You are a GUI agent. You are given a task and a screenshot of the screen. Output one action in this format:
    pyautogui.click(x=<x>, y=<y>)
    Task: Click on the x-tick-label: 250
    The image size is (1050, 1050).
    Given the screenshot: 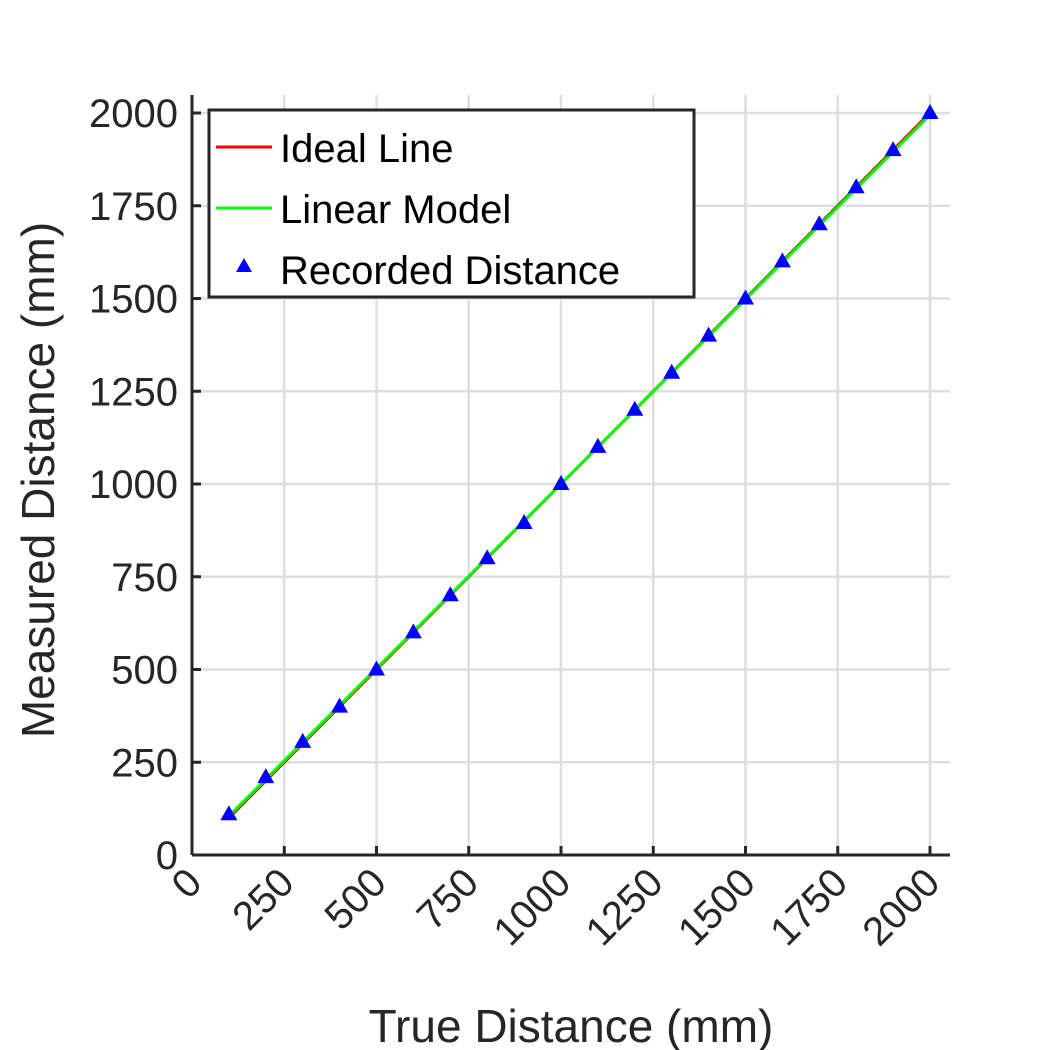 What is the action you would take?
    pyautogui.click(x=263, y=899)
    